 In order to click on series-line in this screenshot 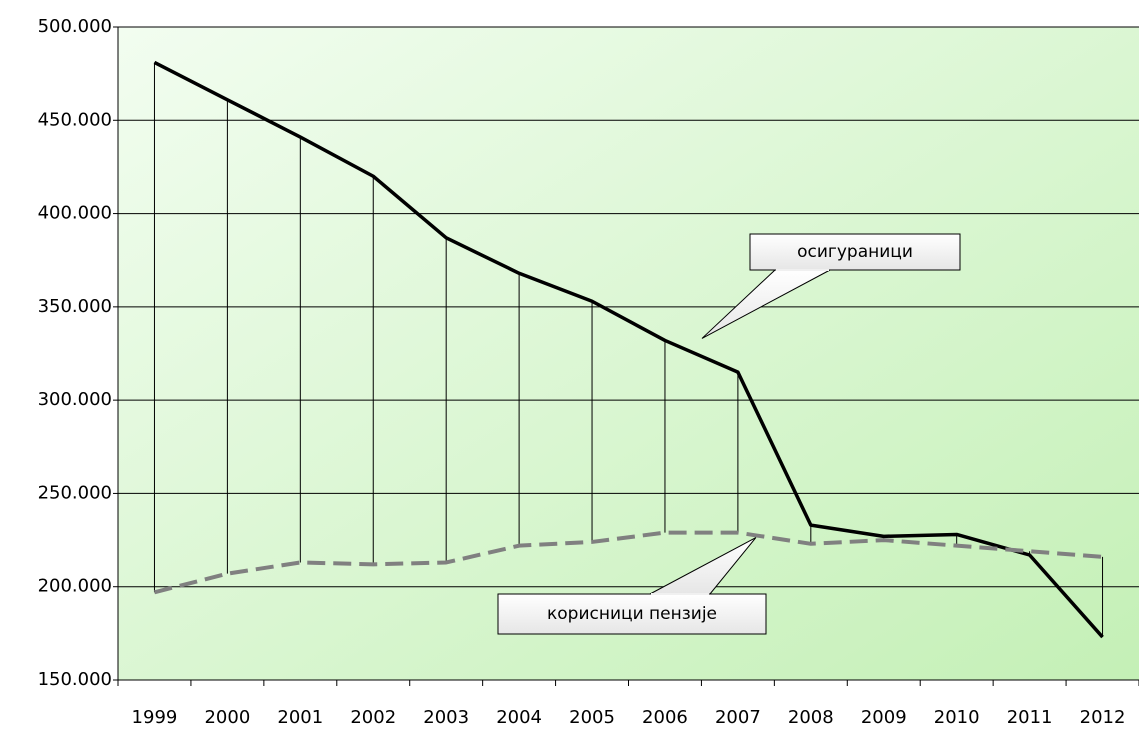, I will do `click(628, 562)`.